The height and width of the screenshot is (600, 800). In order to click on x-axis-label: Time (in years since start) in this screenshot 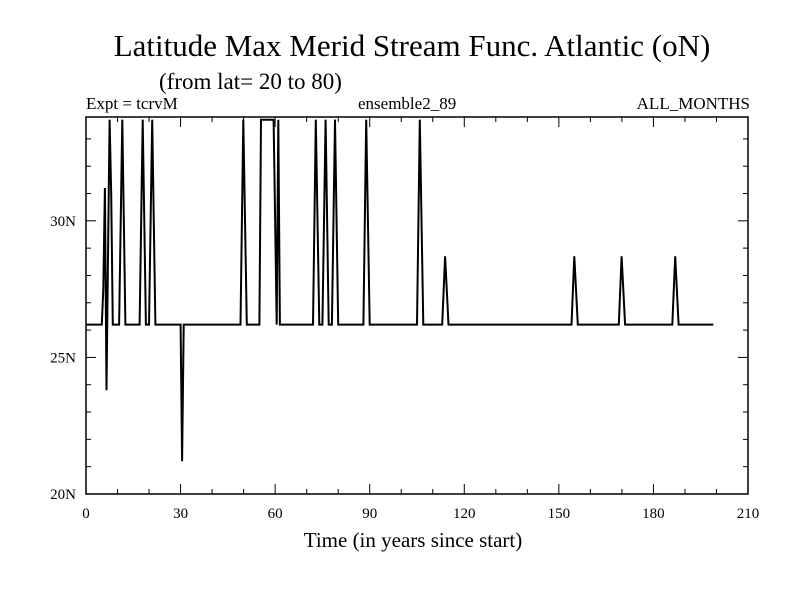, I will do `click(413, 540)`.